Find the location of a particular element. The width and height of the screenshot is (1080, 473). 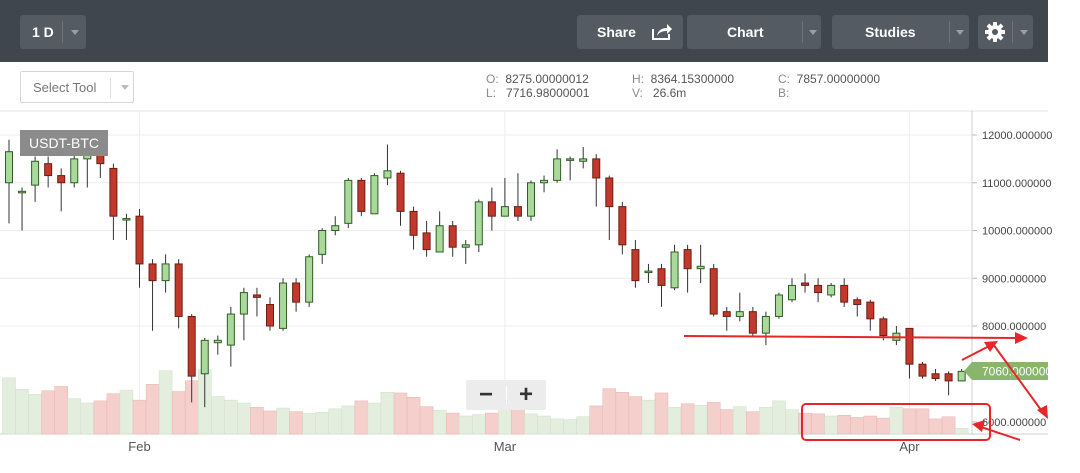

b-label: B: is located at coordinates (784, 93).